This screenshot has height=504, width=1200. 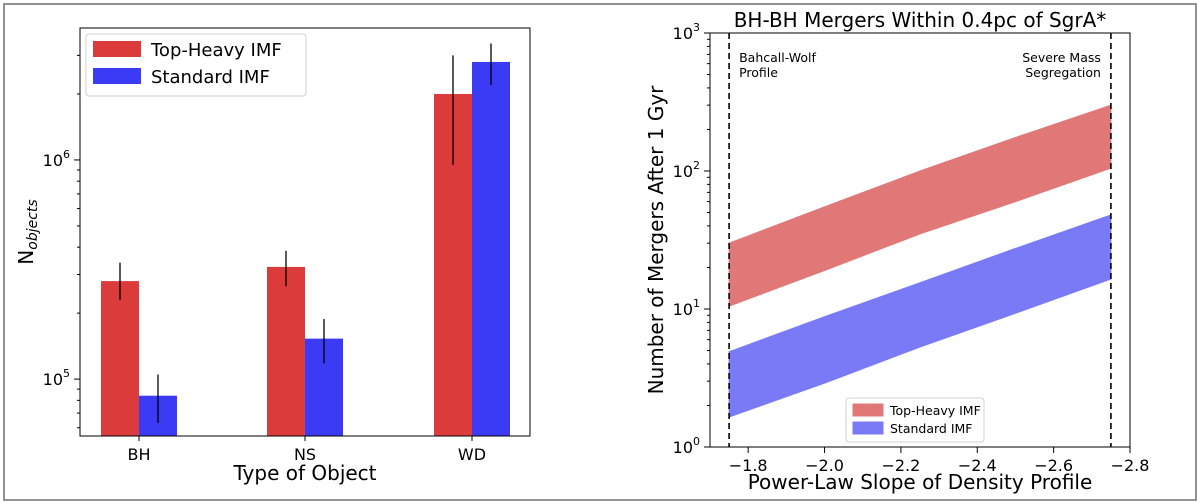 What do you see at coordinates (920, 20) in the screenshot?
I see `chart-title: BH-BH Mergers Within 0.4pc of SgrA*` at bounding box center [920, 20].